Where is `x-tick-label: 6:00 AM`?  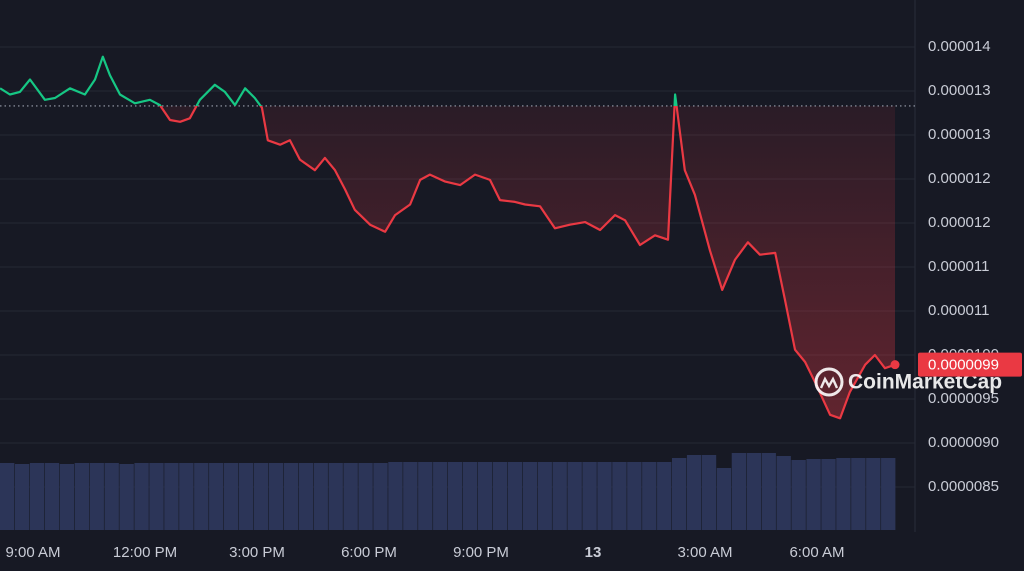 x-tick-label: 6:00 AM is located at coordinates (816, 552).